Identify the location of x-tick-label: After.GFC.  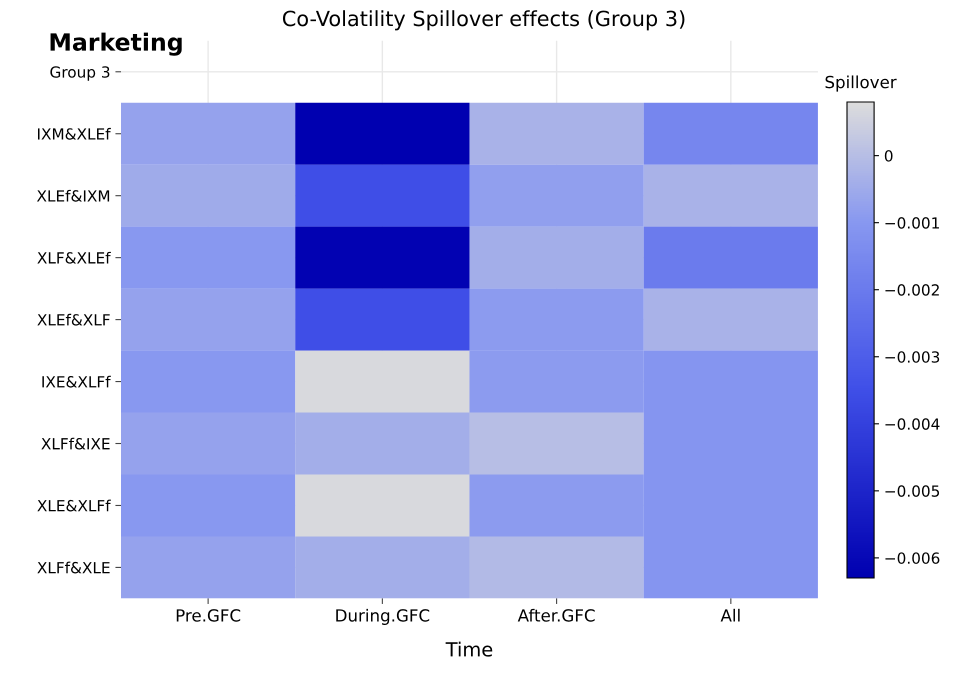
(556, 615).